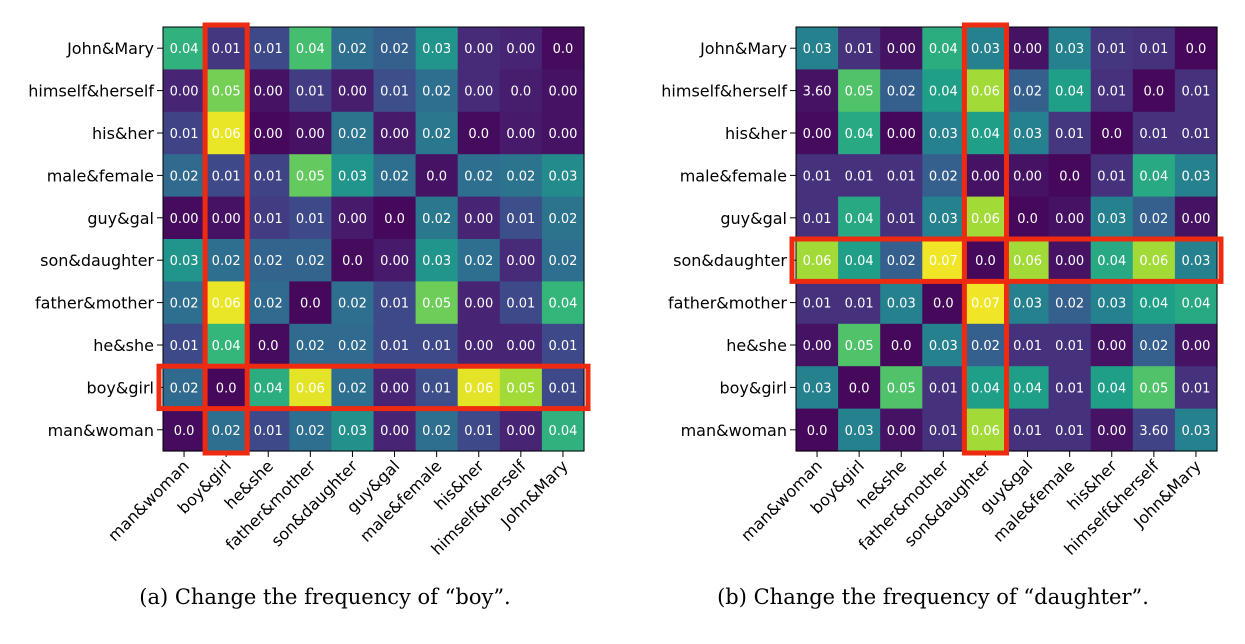 The width and height of the screenshot is (1245, 644). What do you see at coordinates (756, 133) in the screenshot?
I see `y-tick-label: his&her` at bounding box center [756, 133].